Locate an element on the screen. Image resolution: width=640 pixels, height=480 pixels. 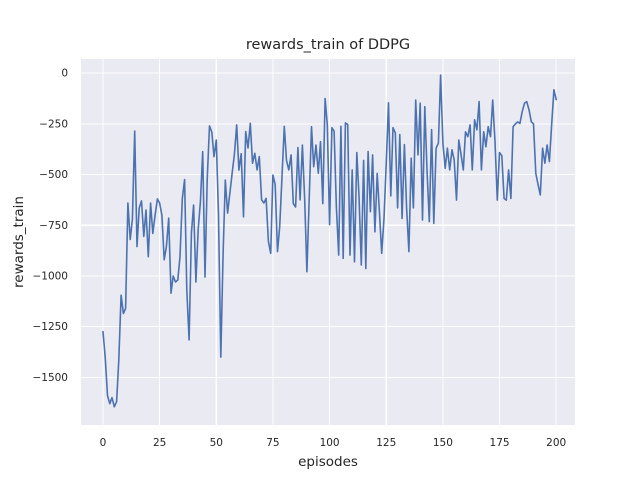
x-tick-label: 175 is located at coordinates (500, 443).